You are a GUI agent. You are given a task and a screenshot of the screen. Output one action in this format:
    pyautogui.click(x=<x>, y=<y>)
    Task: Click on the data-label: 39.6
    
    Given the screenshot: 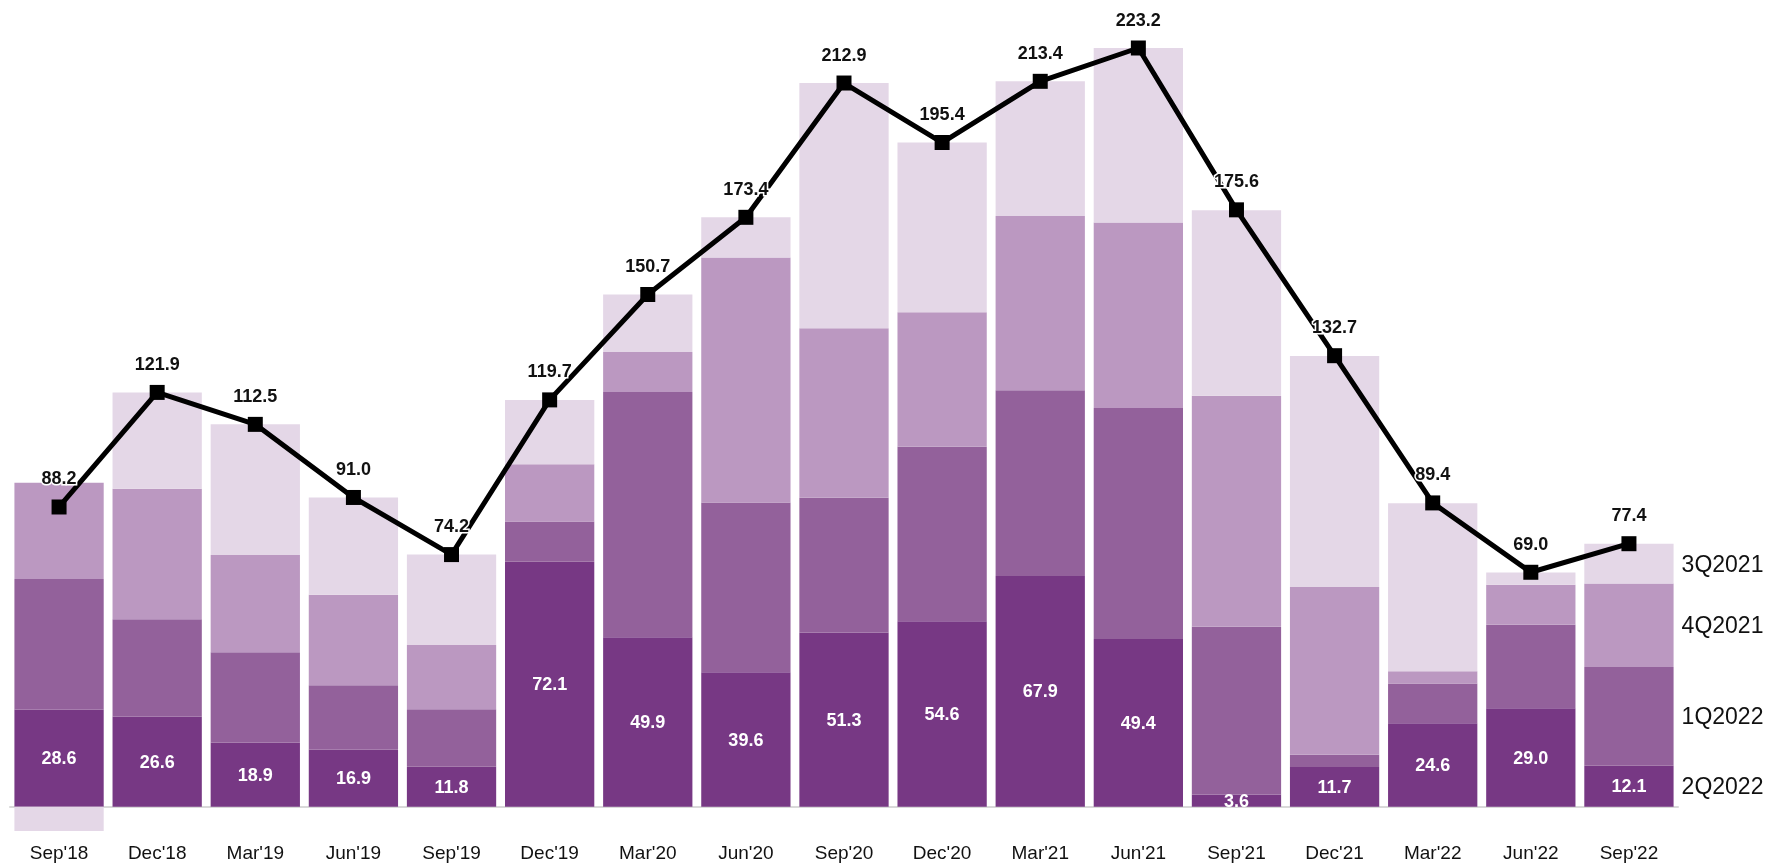 What is the action you would take?
    pyautogui.click(x=746, y=739)
    